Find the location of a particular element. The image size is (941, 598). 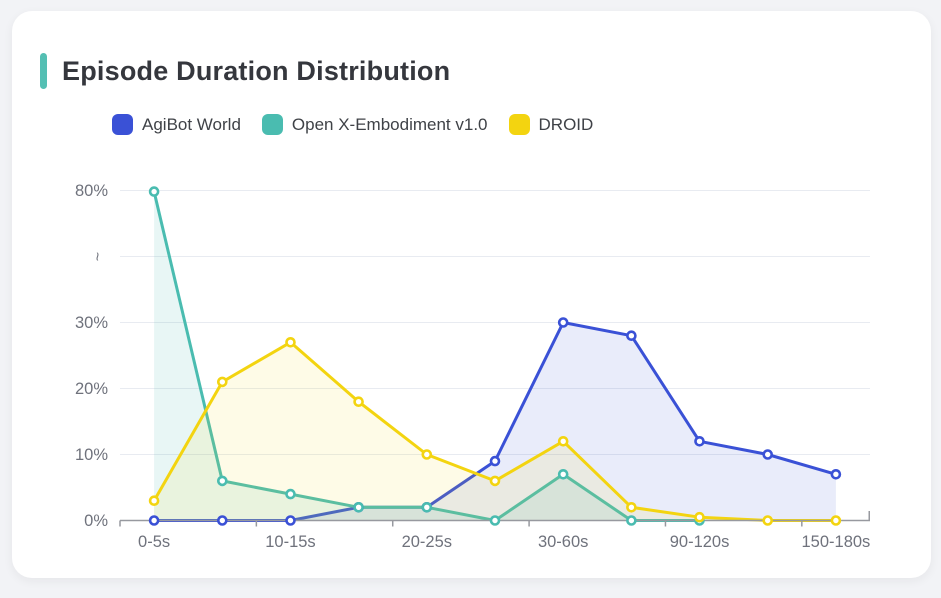

legend-label: Open X-Embodiment v1.0 is located at coordinates (389, 124).